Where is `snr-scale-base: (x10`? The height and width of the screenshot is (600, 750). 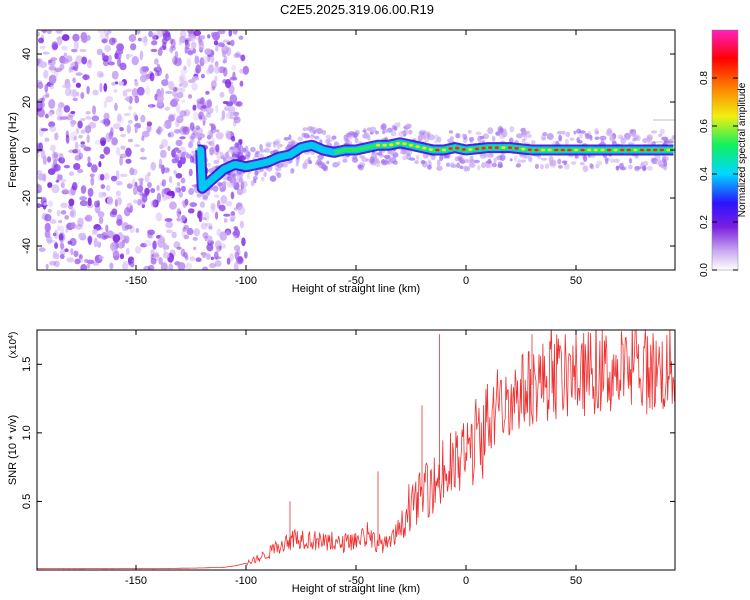
snr-scale-base: (x10 is located at coordinates (13, 348).